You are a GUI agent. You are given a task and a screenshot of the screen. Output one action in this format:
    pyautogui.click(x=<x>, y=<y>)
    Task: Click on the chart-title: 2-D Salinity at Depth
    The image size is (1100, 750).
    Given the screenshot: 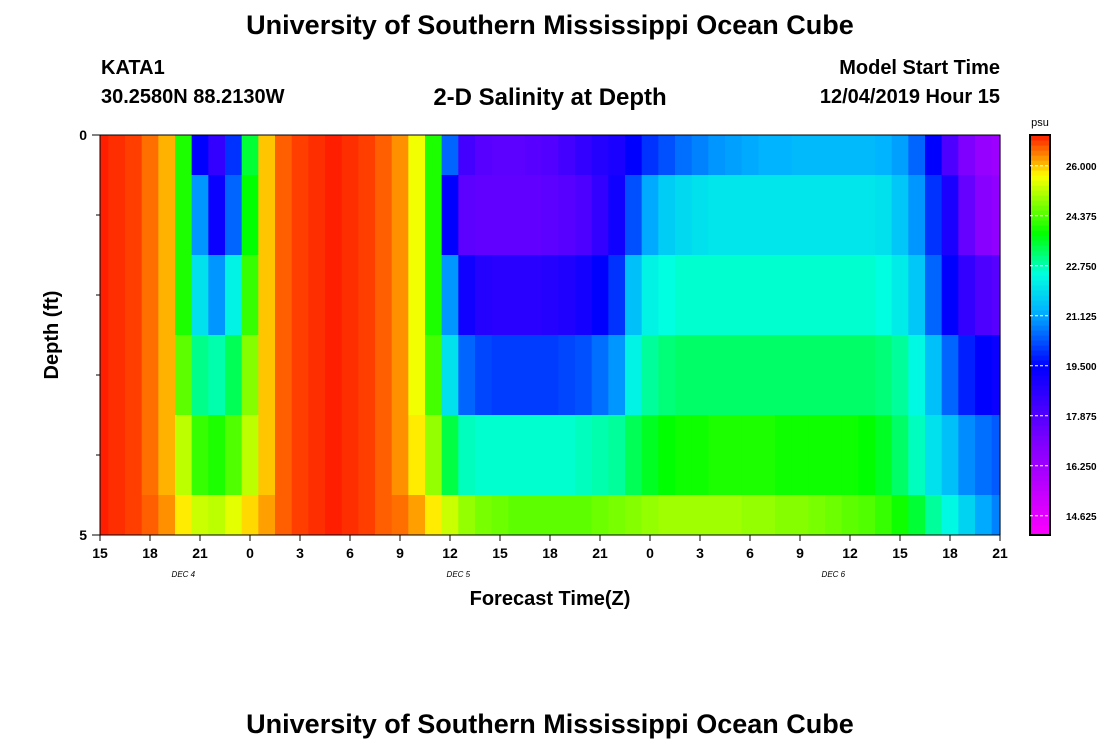 What is the action you would take?
    pyautogui.click(x=550, y=97)
    